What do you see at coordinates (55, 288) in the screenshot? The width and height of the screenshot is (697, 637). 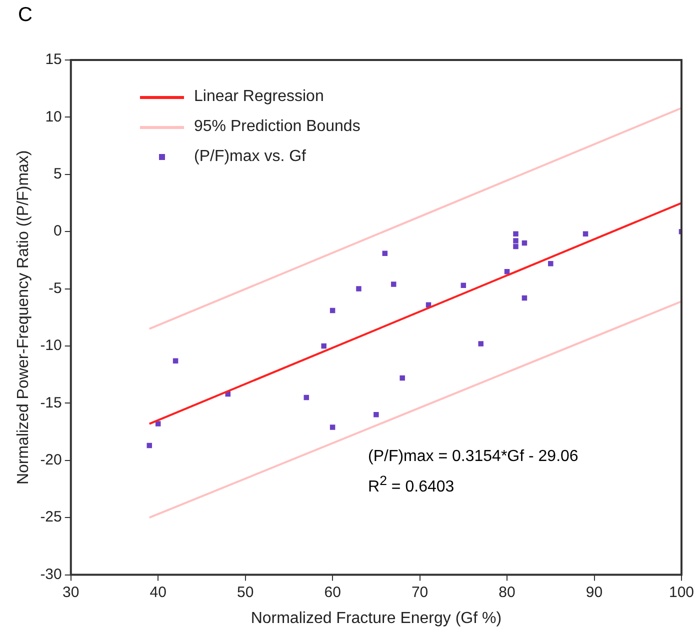 I see `y-tick-label: -5` at bounding box center [55, 288].